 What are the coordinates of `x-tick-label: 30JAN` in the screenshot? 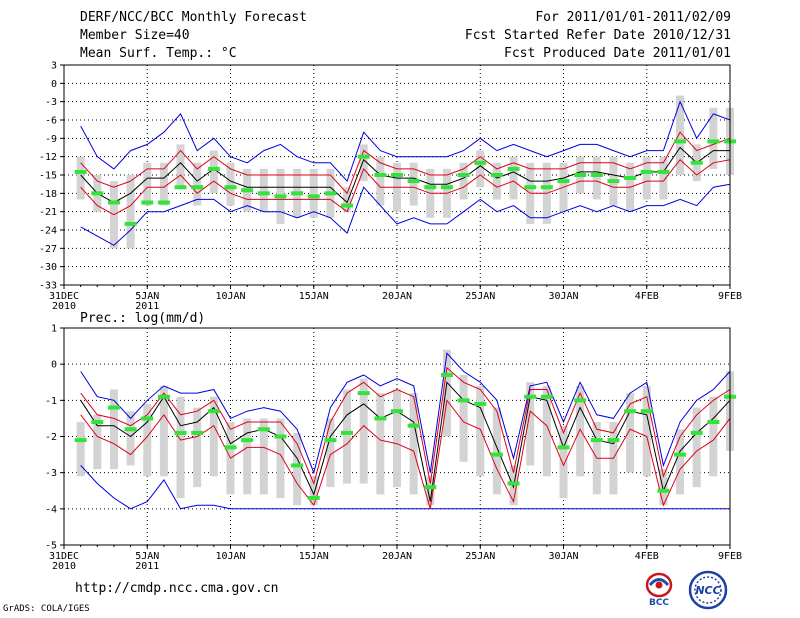 It's located at (563, 556).